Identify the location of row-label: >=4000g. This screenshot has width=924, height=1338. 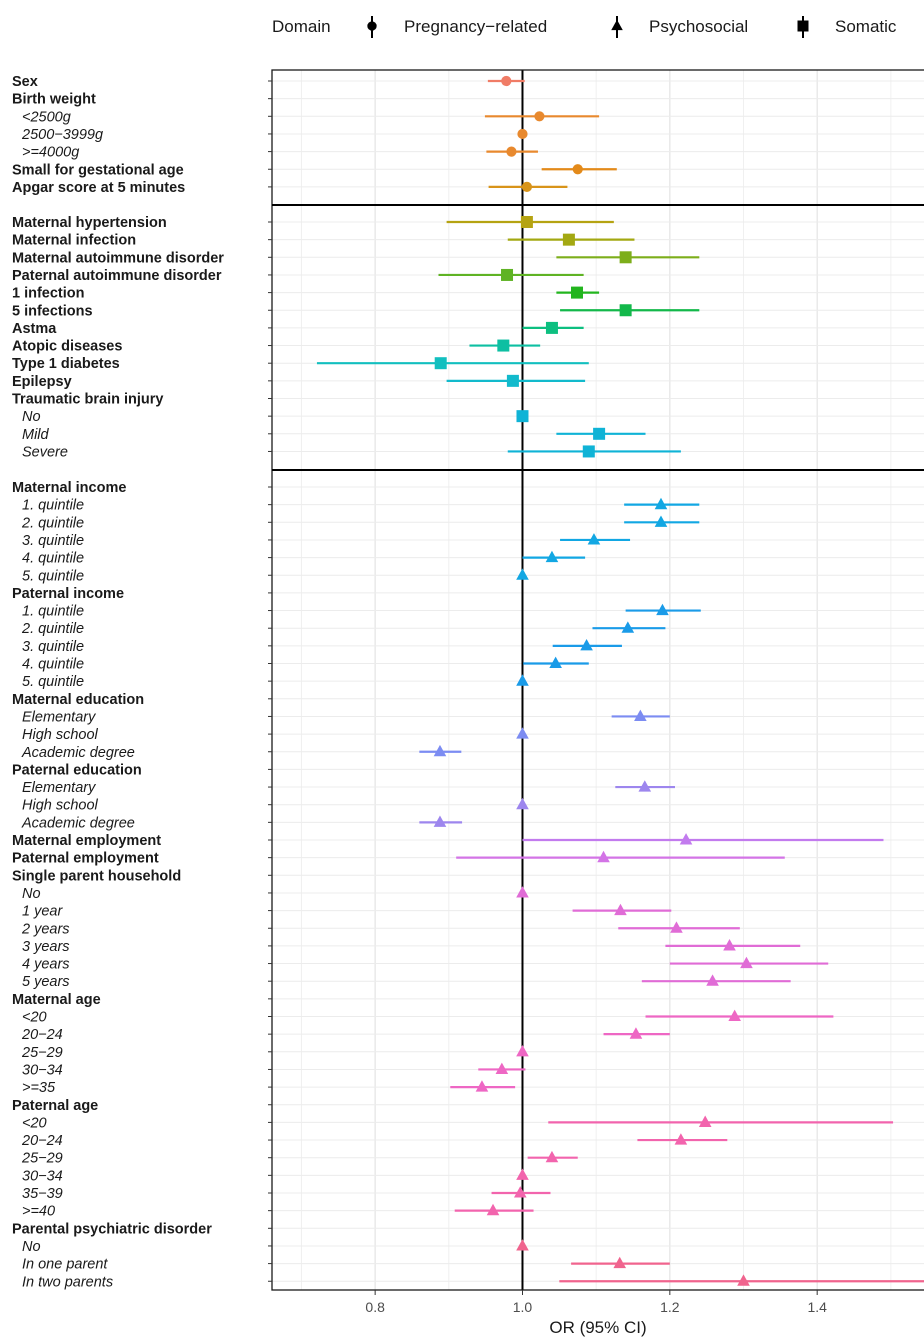
(50, 153).